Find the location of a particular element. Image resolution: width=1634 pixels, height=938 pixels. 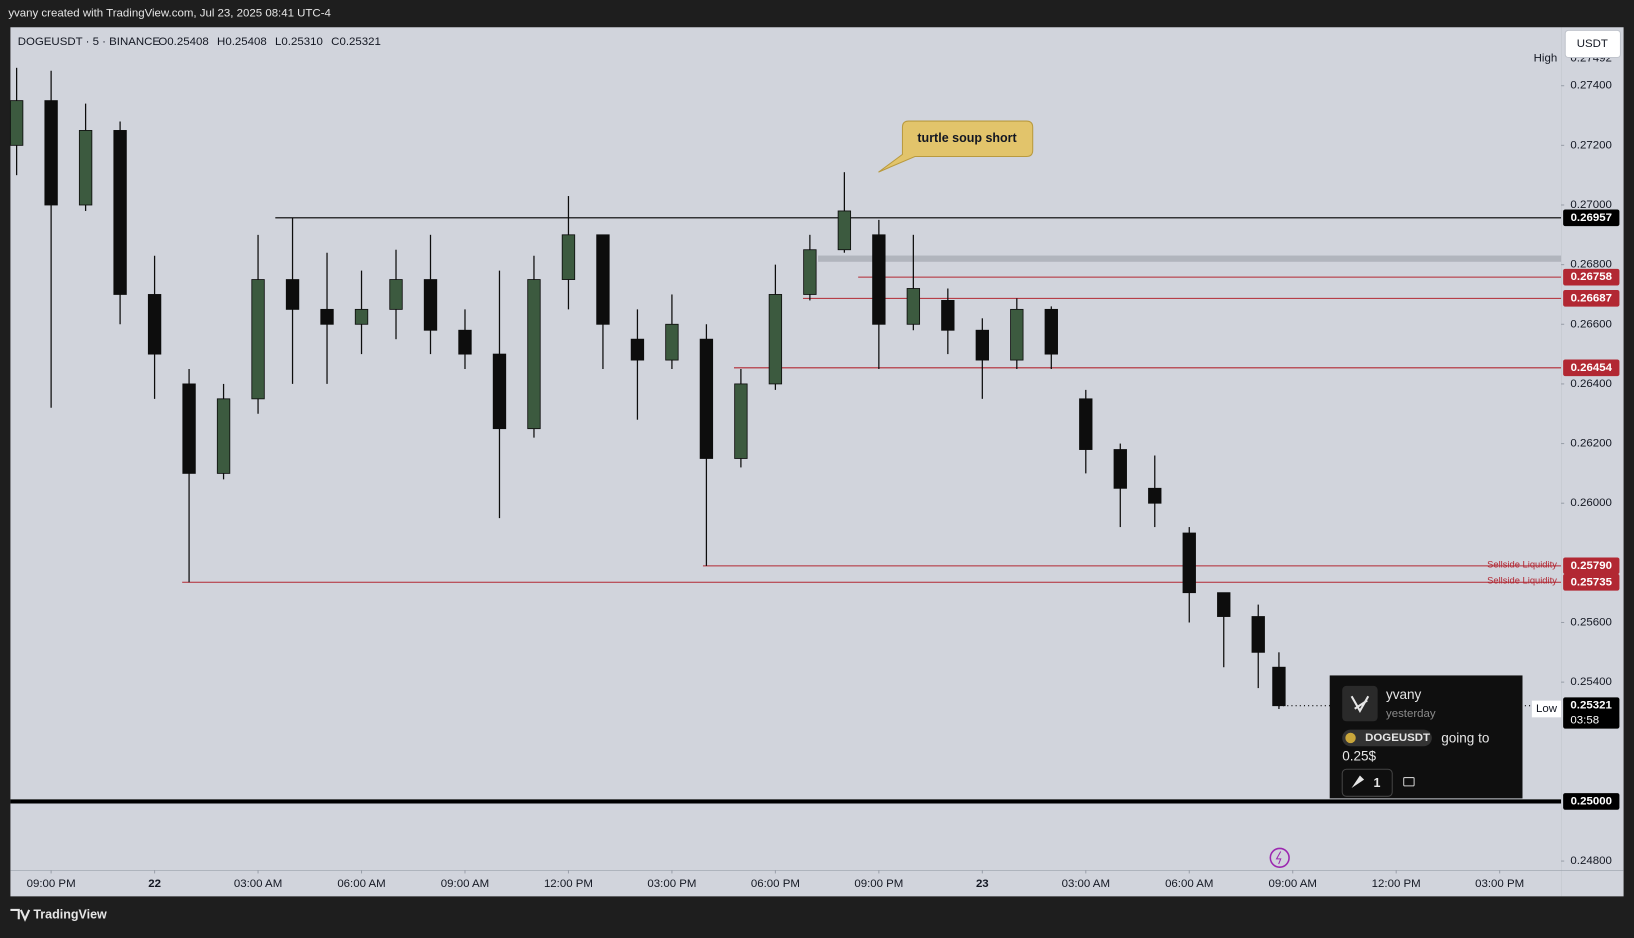

logo is located at coordinates (20, 915).